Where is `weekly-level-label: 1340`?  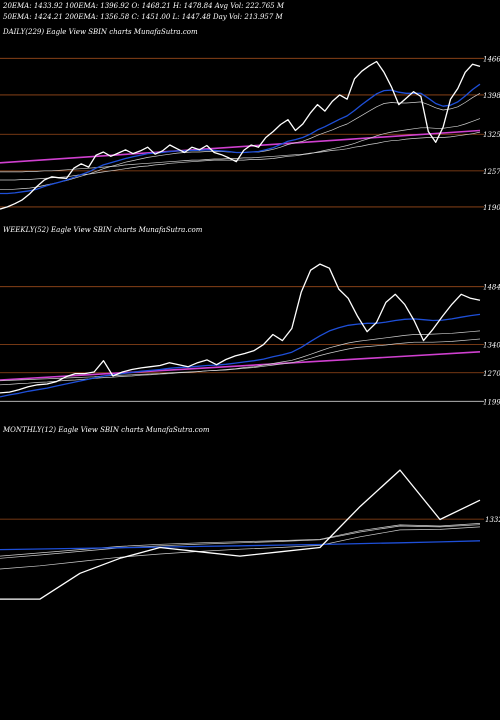 weekly-level-label: 1340 is located at coordinates (491, 346).